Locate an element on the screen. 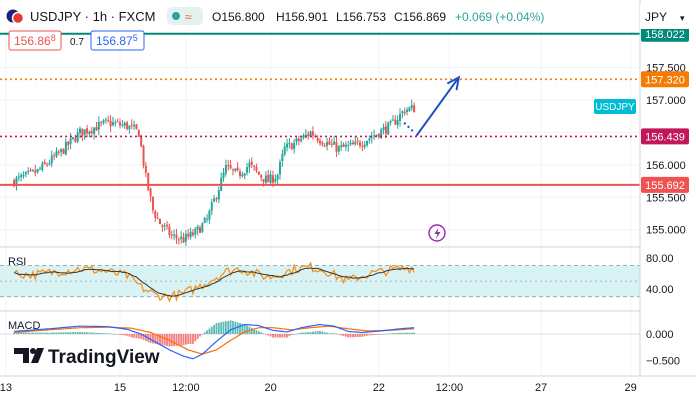  ohlc-low: L156.753 is located at coordinates (361, 17).